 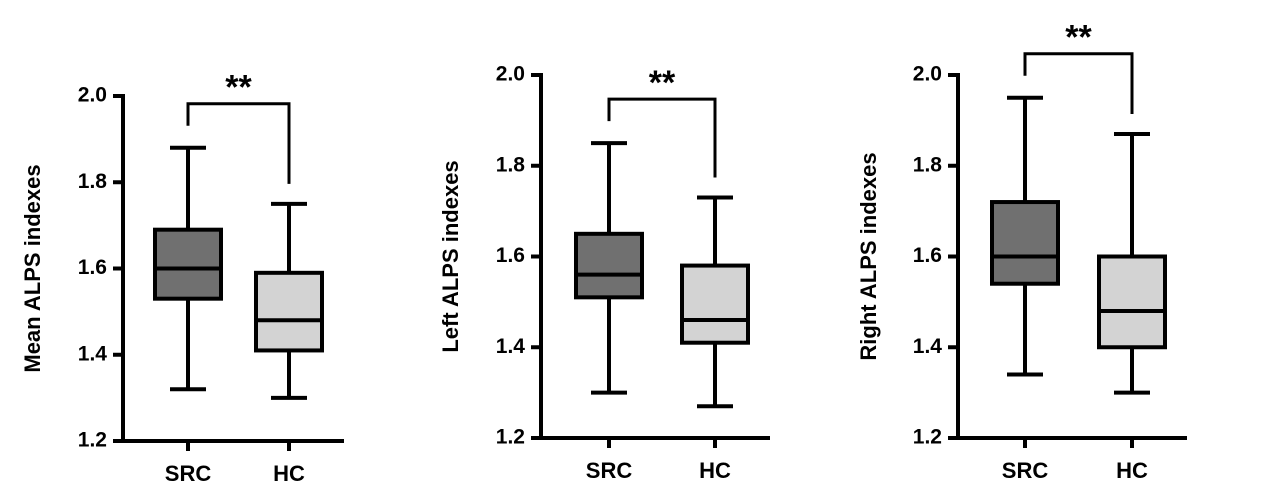 I want to click on y-axis-label: Right ALPS indexes, so click(x=868, y=256).